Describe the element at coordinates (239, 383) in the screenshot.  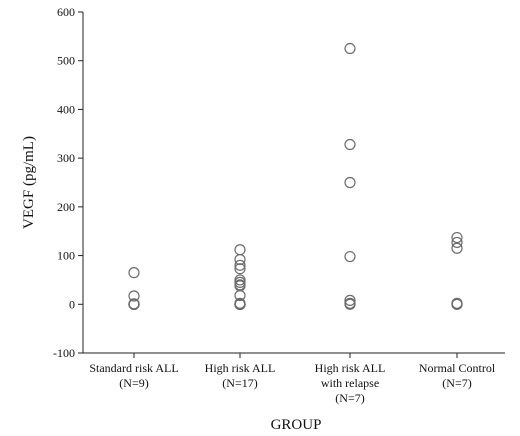
I see `x-category-label-line: (N=17)` at that location.